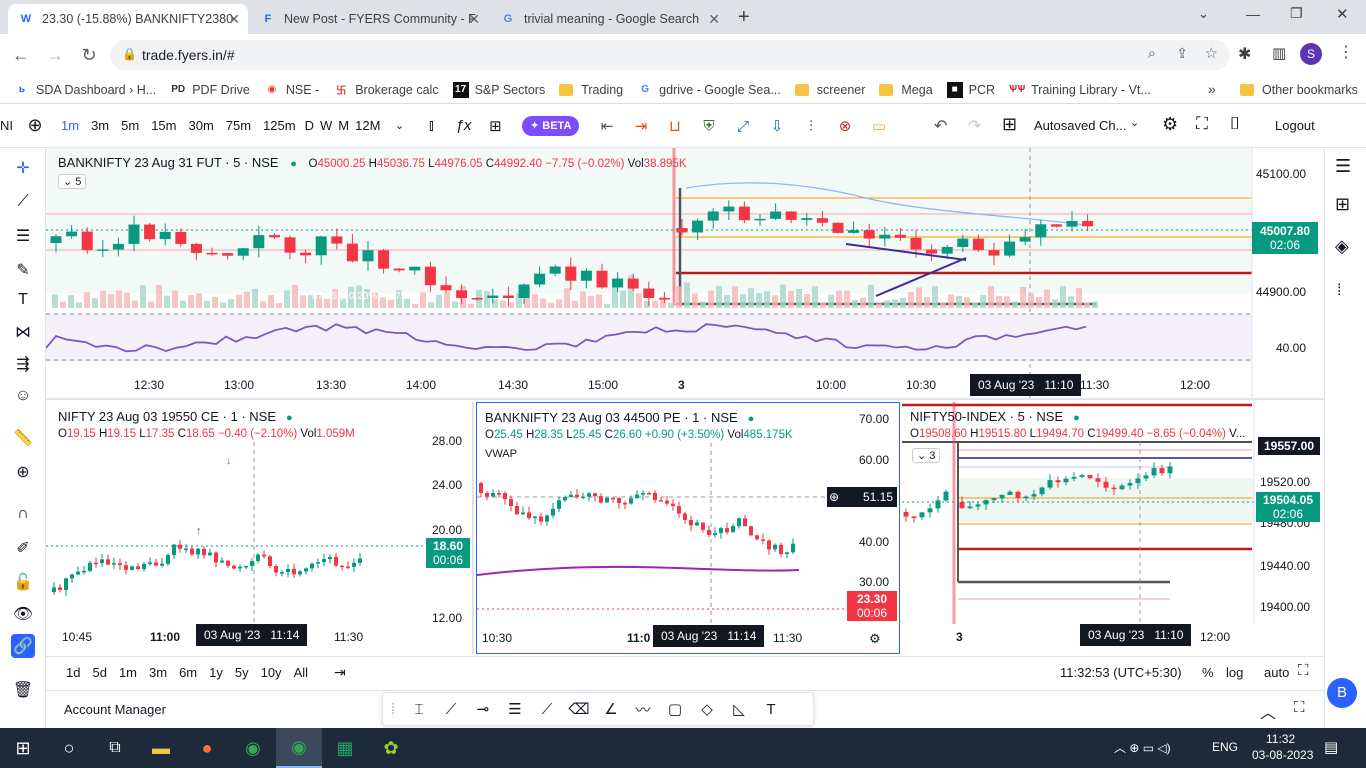  Describe the element at coordinates (1245, 54) in the screenshot. I see `extensions-icon: ✱` at that location.